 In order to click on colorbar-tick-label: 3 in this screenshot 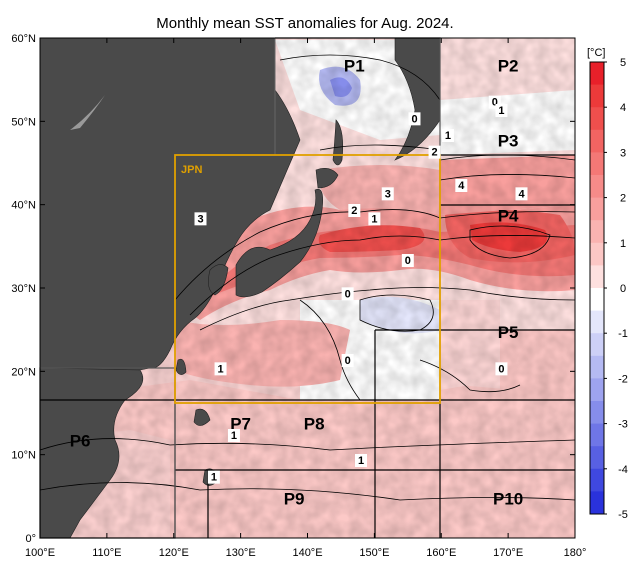, I will do `click(623, 153)`.